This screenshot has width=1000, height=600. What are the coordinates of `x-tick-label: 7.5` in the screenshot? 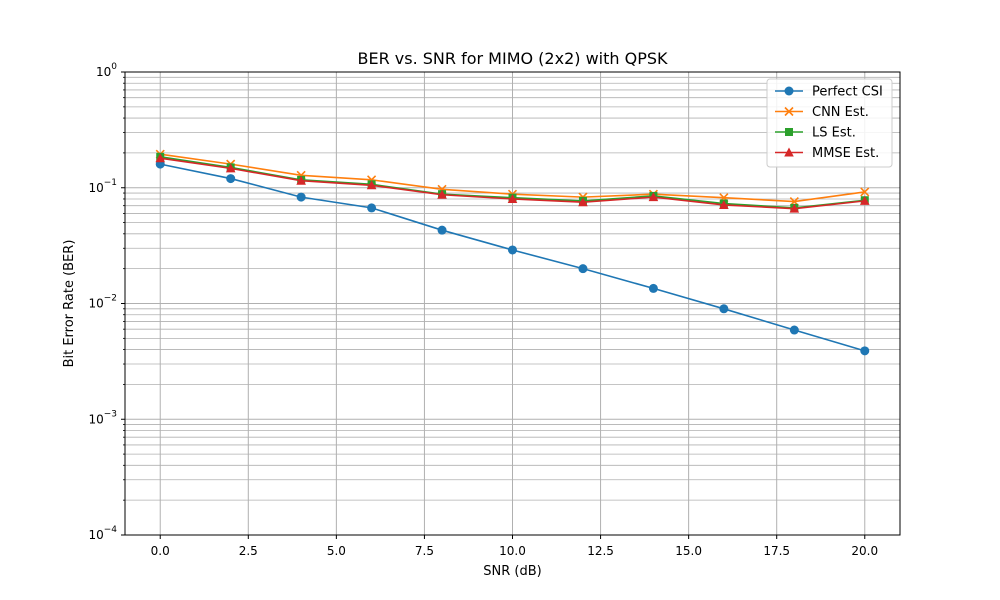 It's located at (424, 551).